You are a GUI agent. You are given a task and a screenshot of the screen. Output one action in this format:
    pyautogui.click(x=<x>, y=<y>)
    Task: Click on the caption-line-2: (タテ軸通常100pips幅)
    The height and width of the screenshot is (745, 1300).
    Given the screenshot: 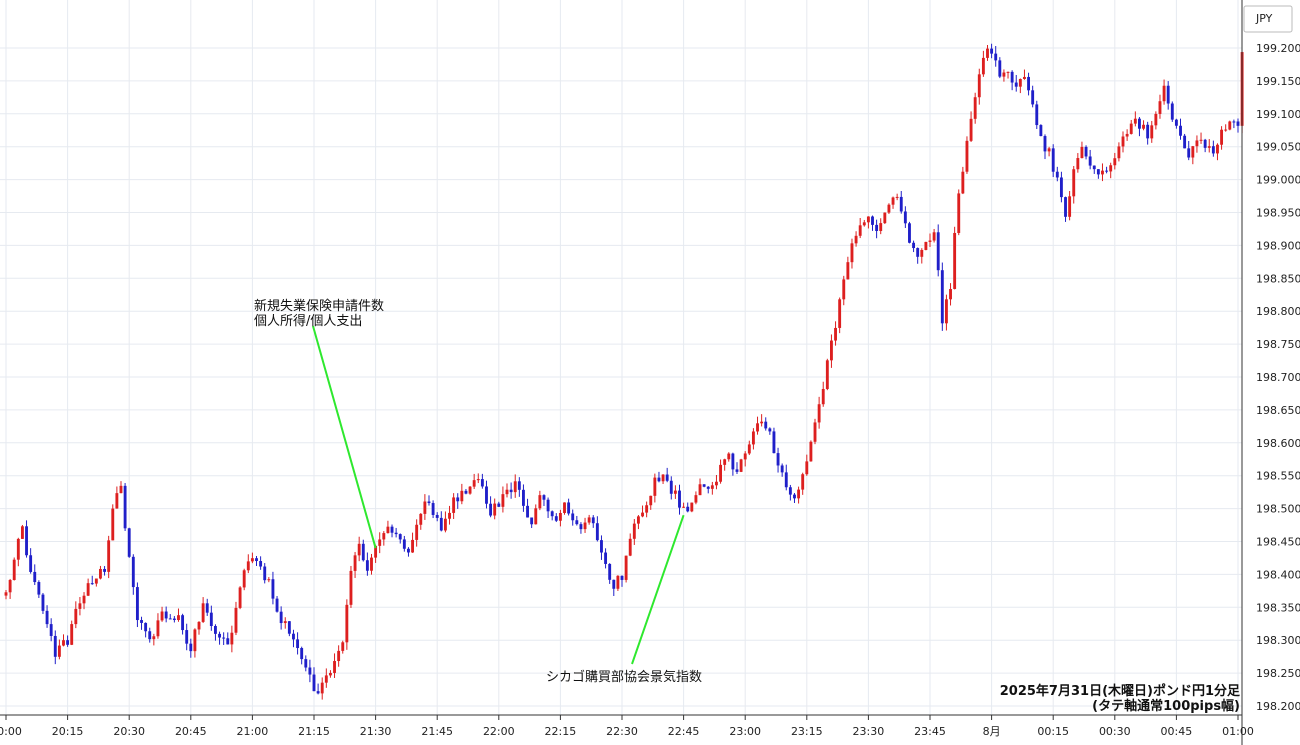 What is the action you would take?
    pyautogui.click(x=1166, y=706)
    